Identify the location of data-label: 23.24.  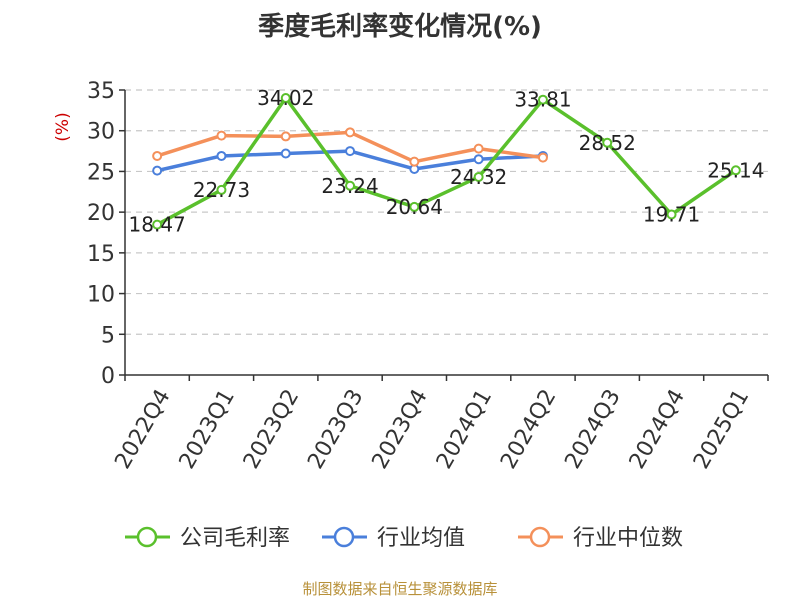
(349, 186).